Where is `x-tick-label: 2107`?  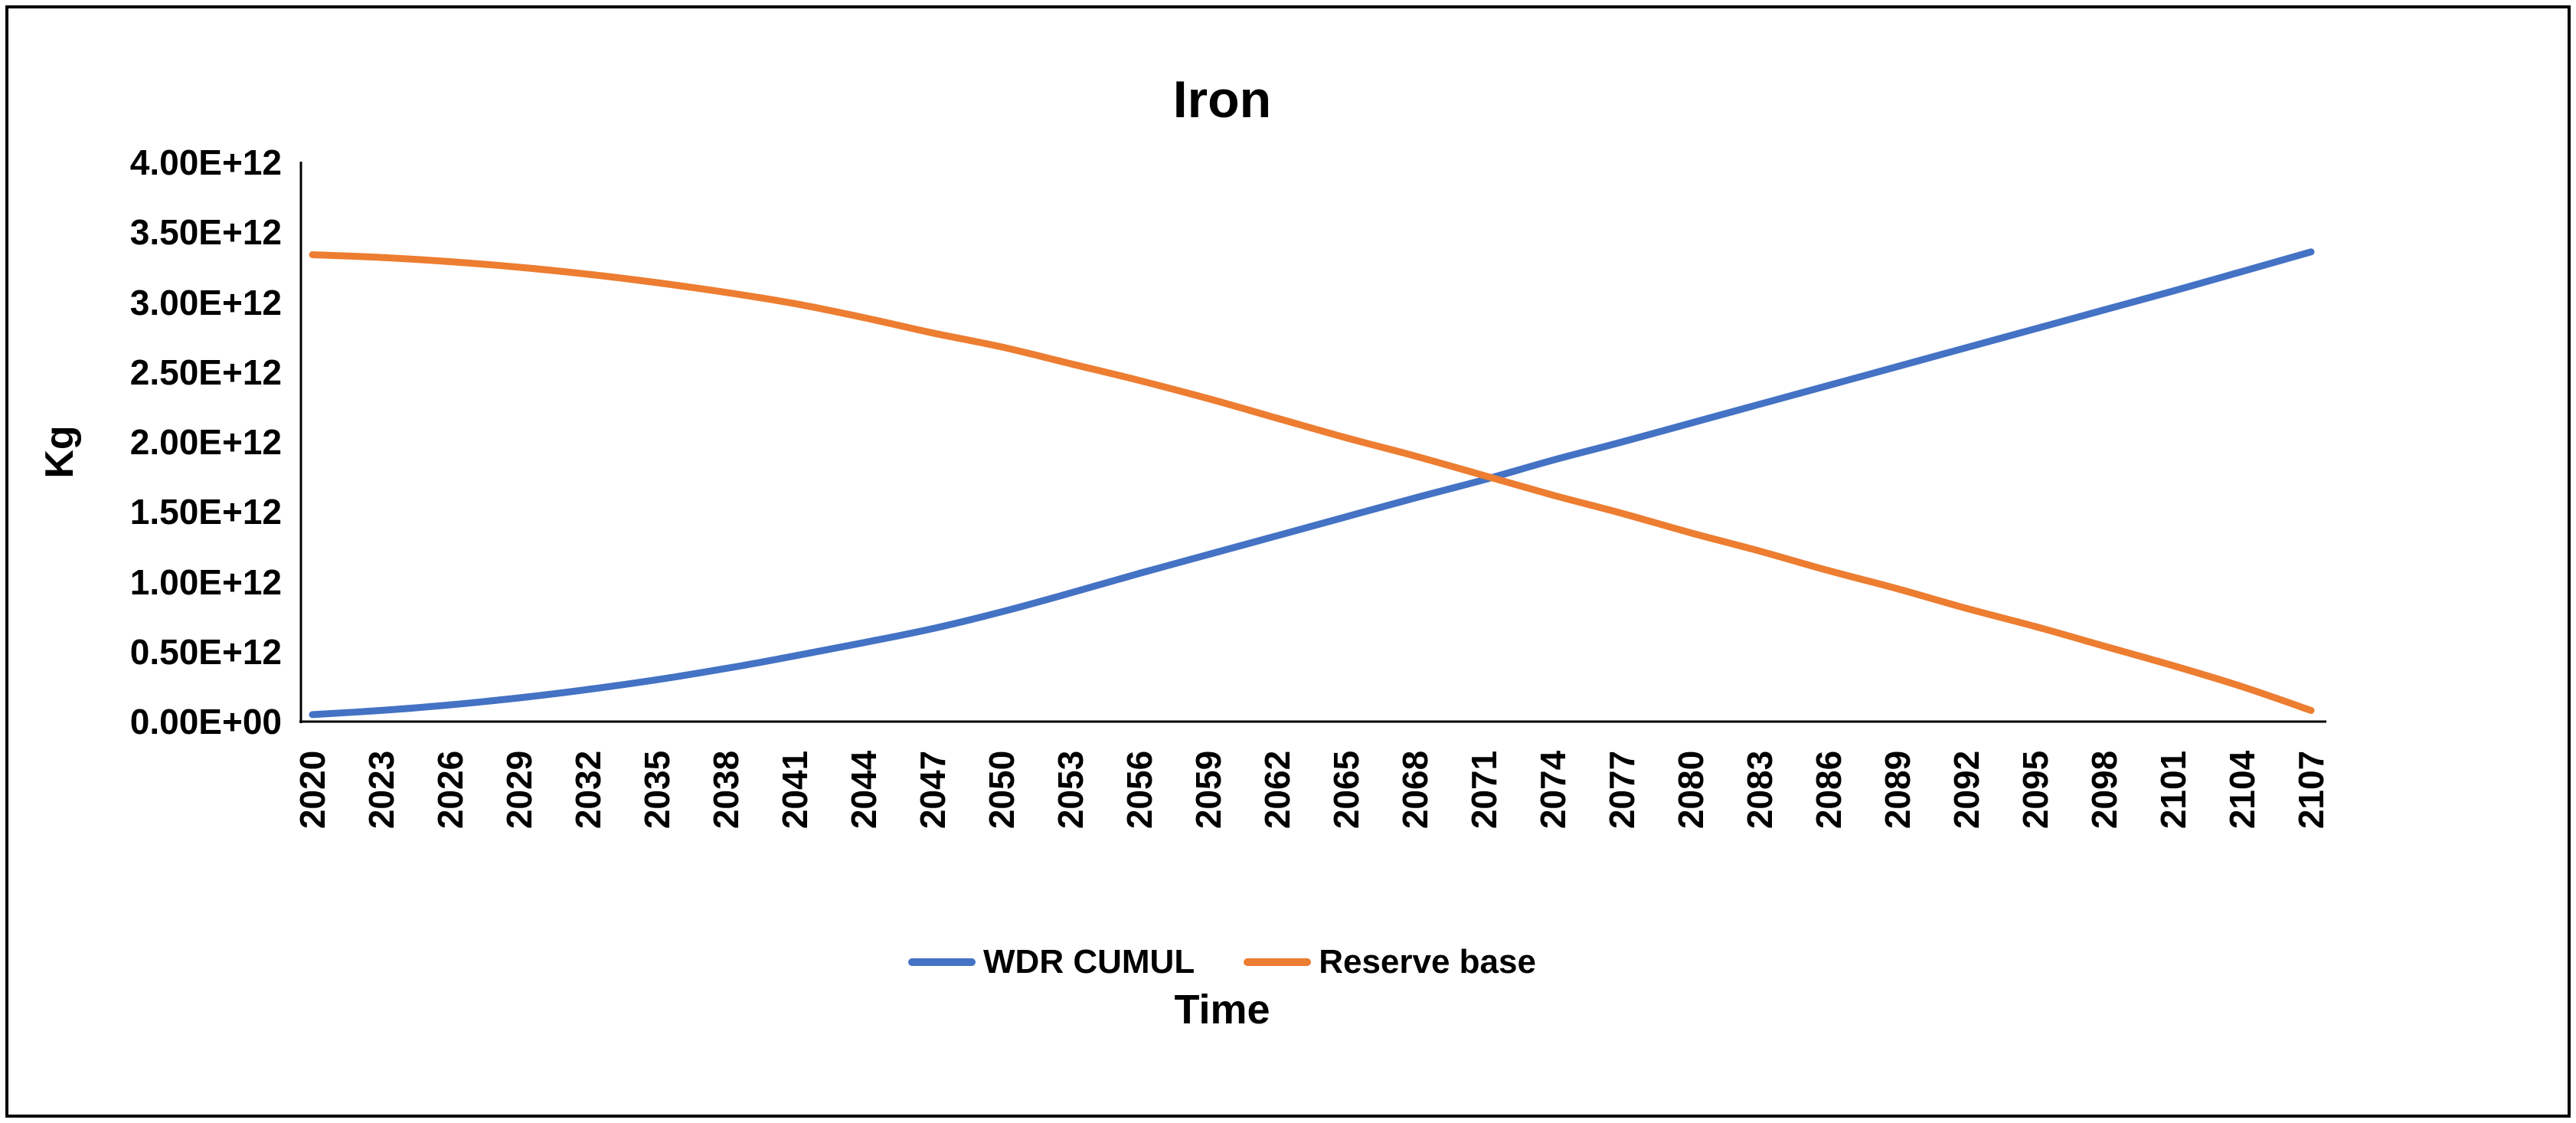 x-tick-label: 2107 is located at coordinates (2311, 790).